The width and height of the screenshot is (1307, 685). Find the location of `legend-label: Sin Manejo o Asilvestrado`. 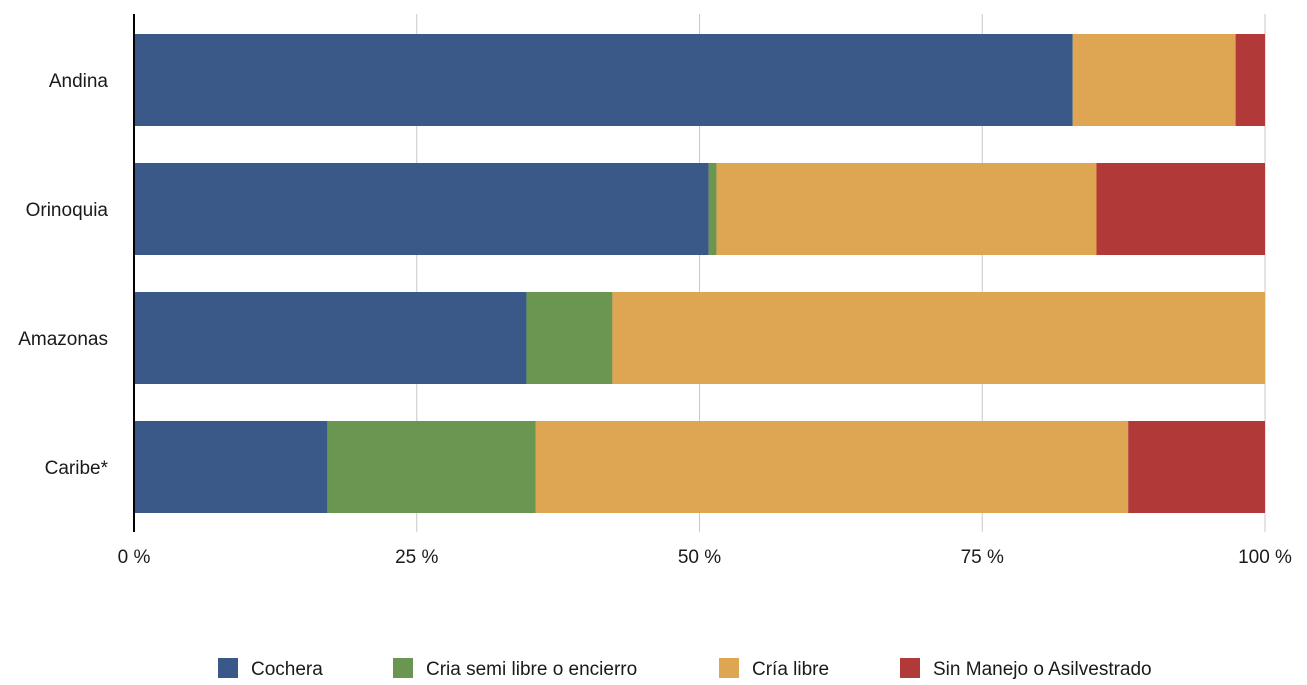

legend-label: Sin Manejo o Asilvestrado is located at coordinates (1042, 669).